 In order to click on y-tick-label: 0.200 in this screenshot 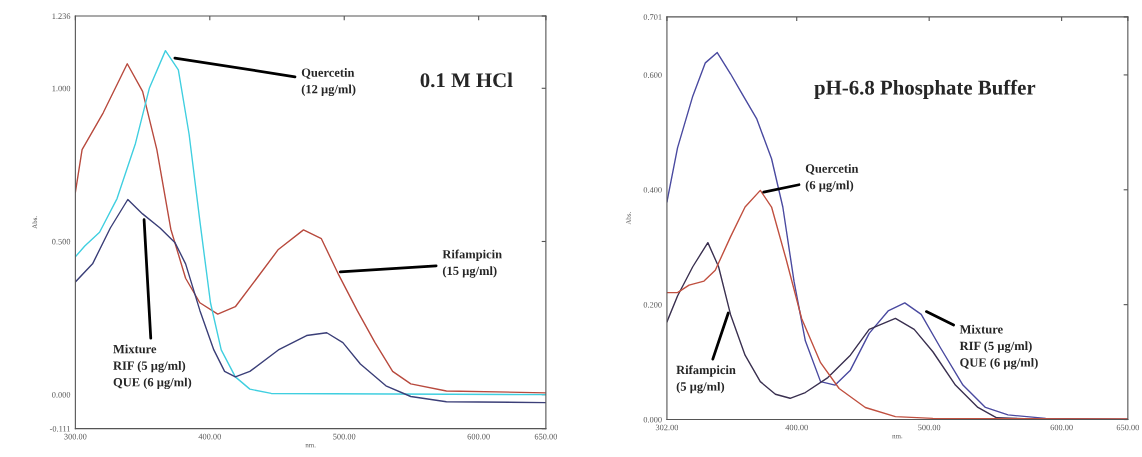, I will do `click(652, 305)`.